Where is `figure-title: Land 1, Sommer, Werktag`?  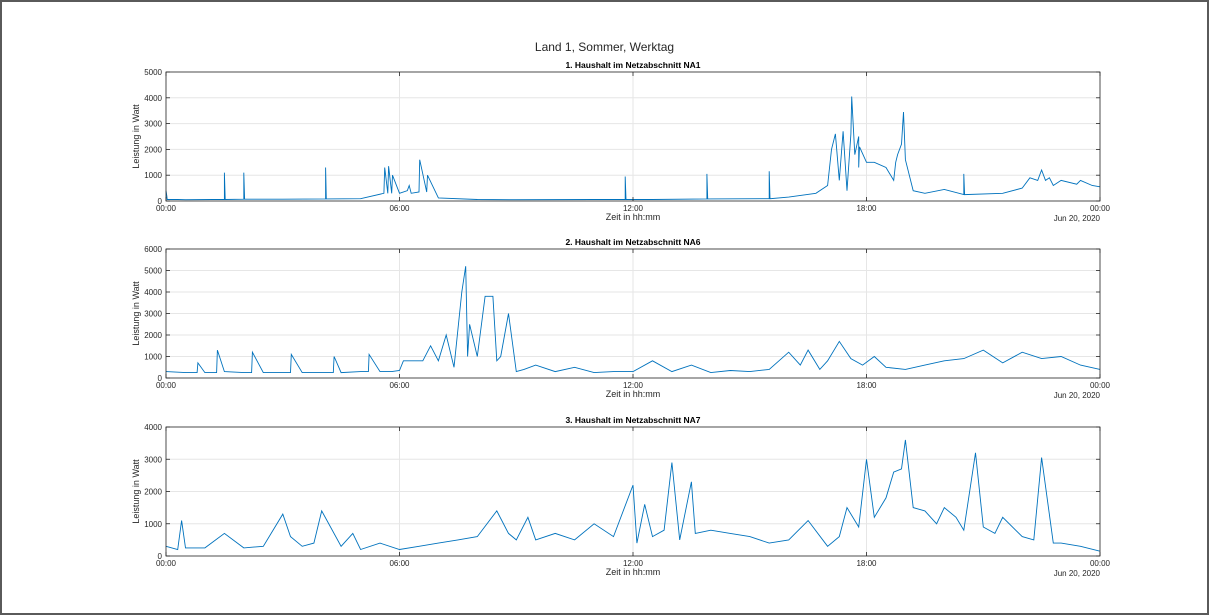 figure-title: Land 1, Sommer, Werktag is located at coordinates (604, 47).